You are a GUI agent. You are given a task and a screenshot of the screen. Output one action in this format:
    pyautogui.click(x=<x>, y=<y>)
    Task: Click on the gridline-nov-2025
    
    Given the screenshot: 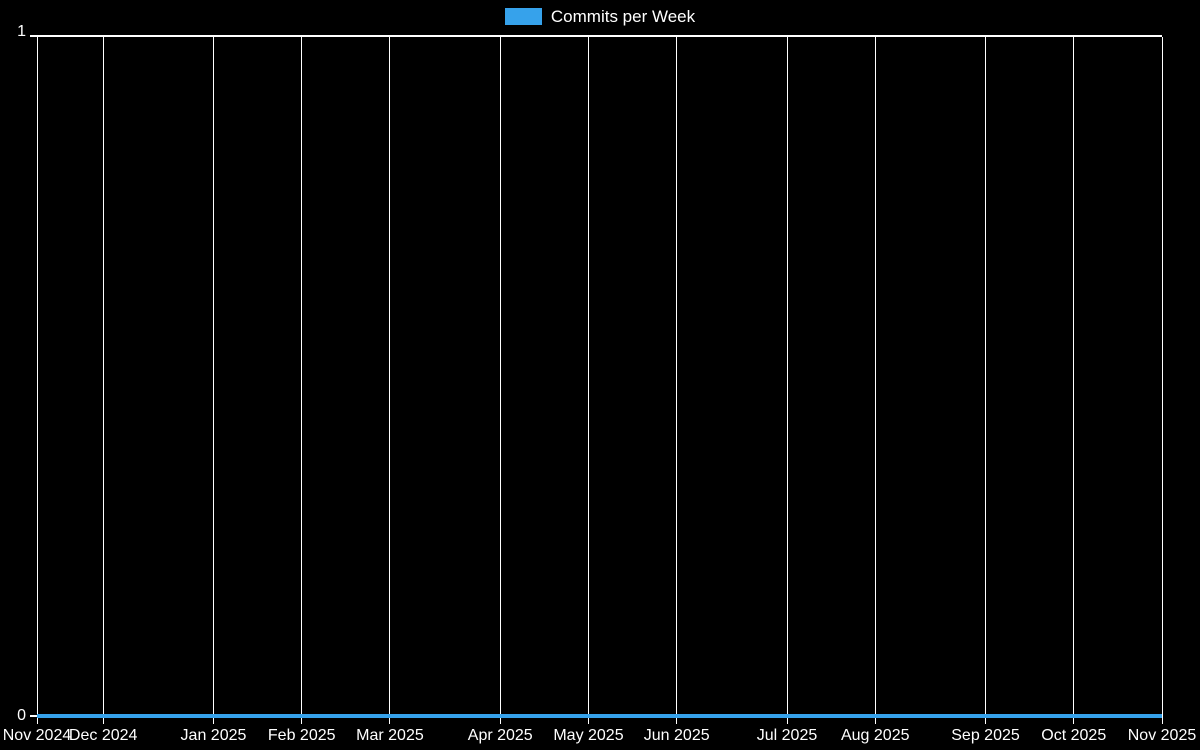 What is the action you would take?
    pyautogui.click(x=1162, y=380)
    